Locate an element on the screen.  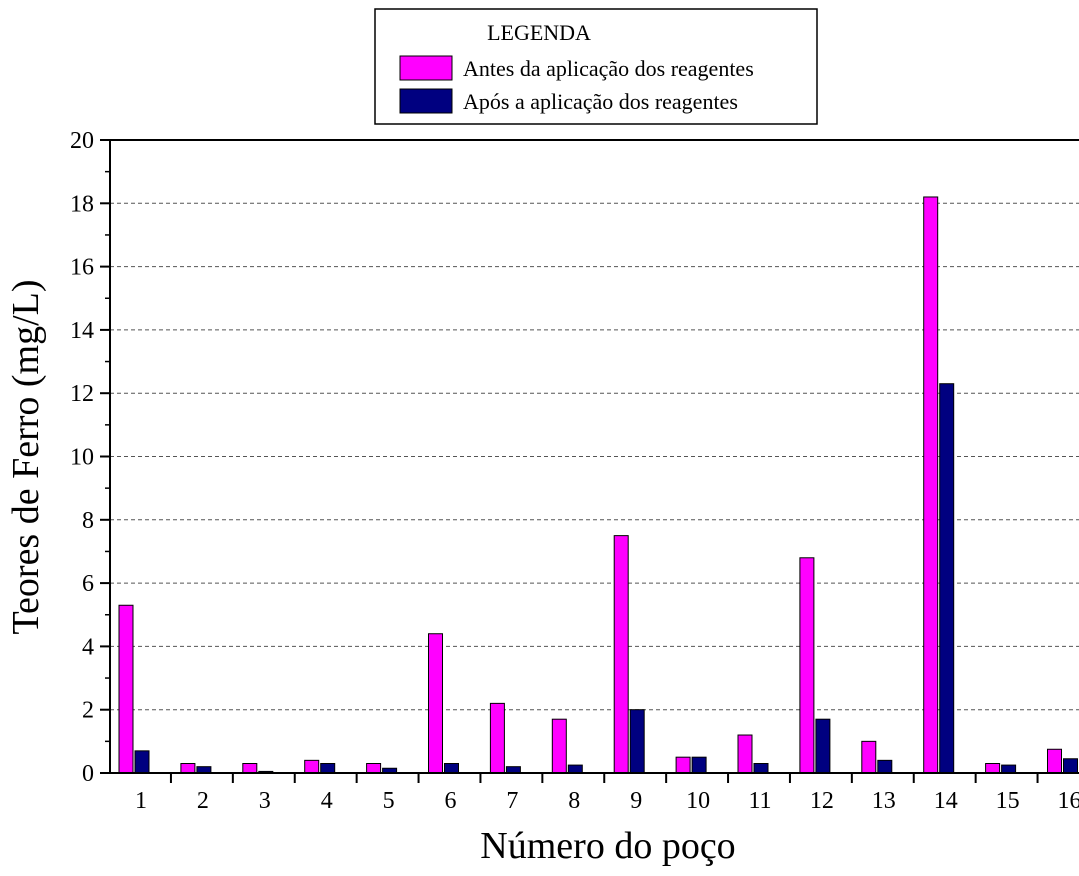
x-tick-label: 4 is located at coordinates (327, 801).